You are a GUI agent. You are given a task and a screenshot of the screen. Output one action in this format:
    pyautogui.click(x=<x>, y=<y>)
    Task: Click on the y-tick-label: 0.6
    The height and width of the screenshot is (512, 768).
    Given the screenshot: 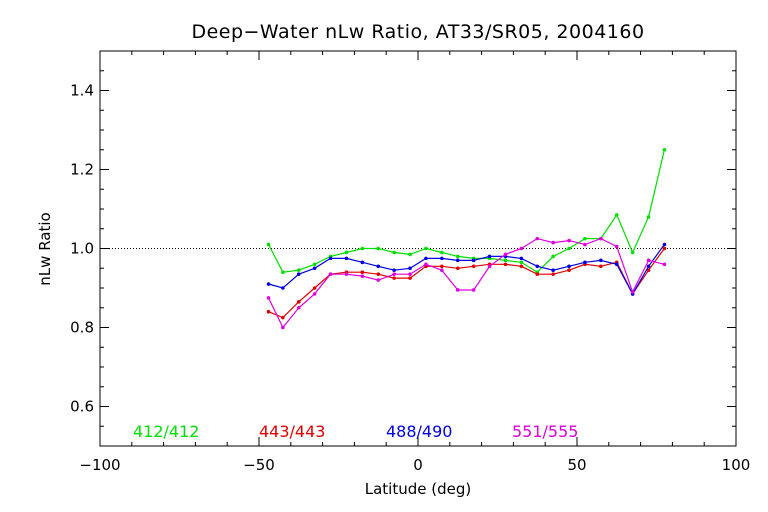 What is the action you would take?
    pyautogui.click(x=82, y=407)
    